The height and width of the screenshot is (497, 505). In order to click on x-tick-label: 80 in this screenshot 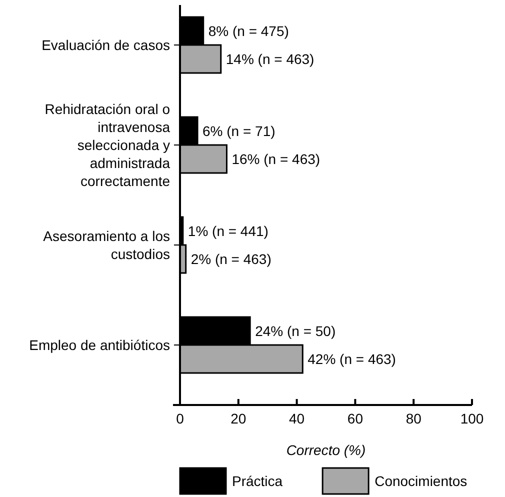, I will do `click(414, 418)`.